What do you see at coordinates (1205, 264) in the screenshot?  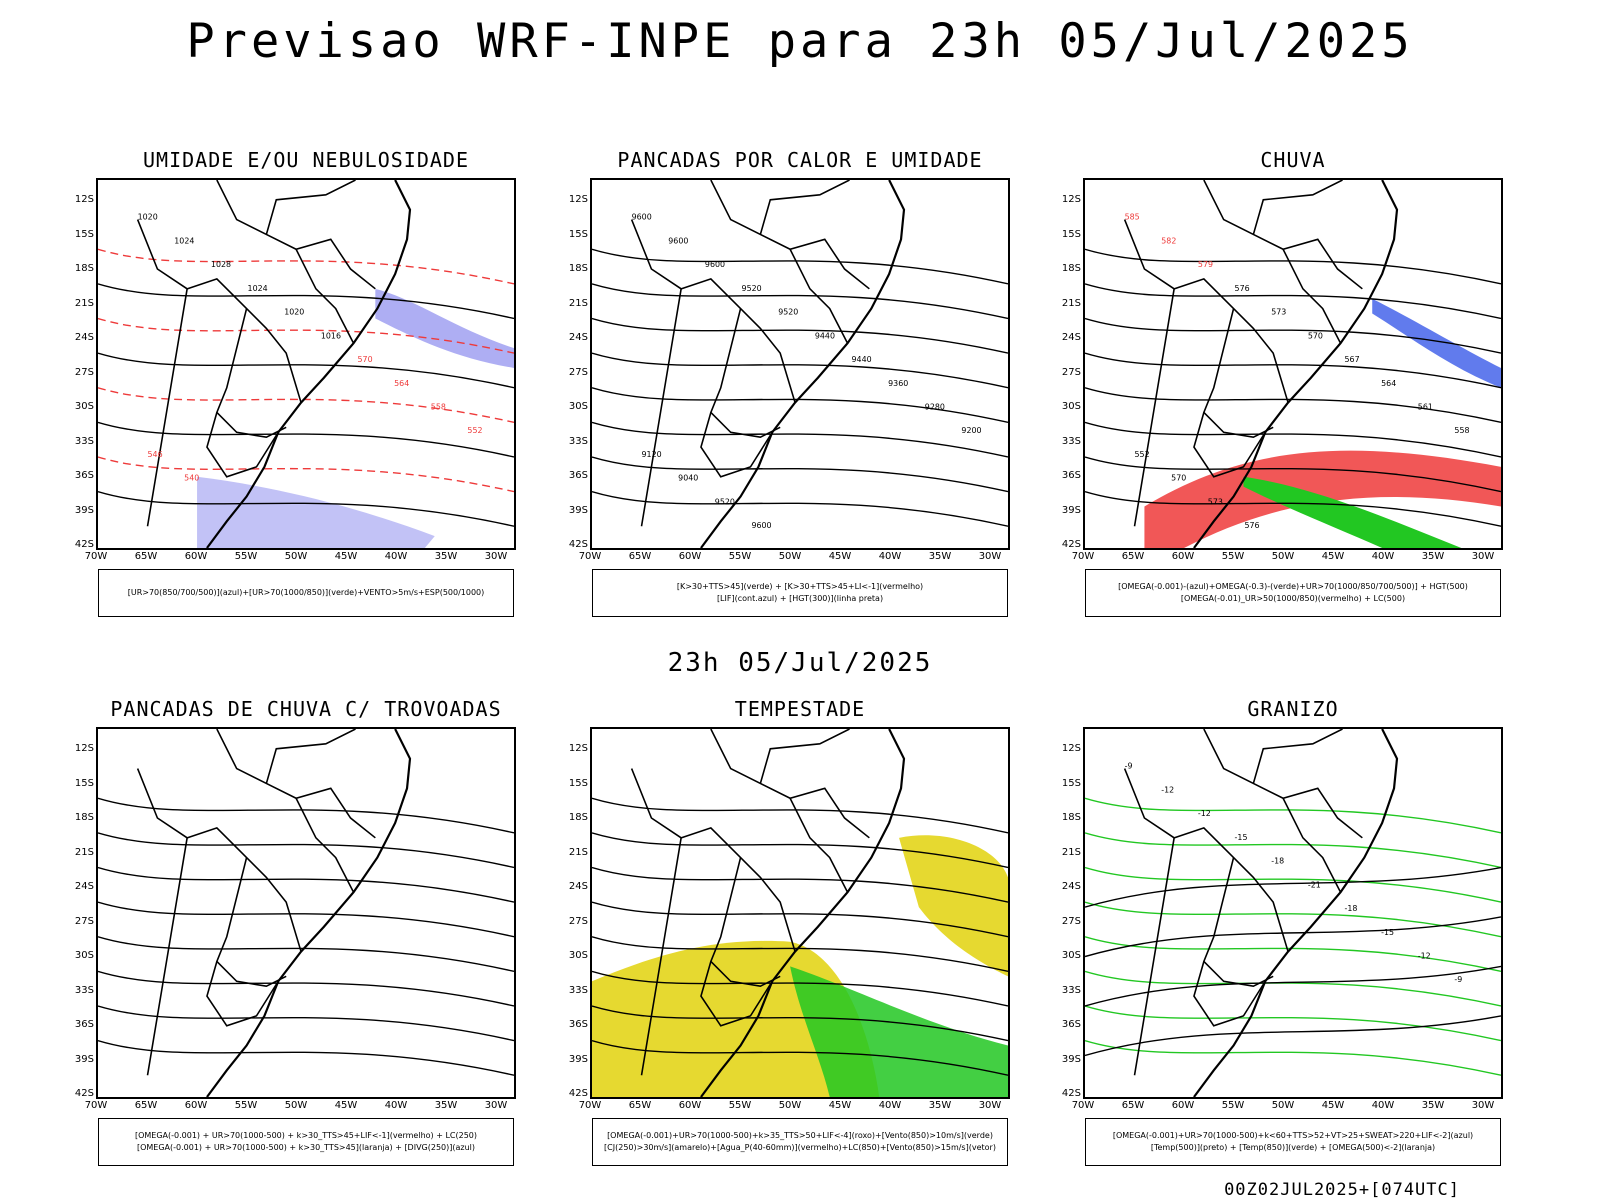 I see `contour-label: 579` at bounding box center [1205, 264].